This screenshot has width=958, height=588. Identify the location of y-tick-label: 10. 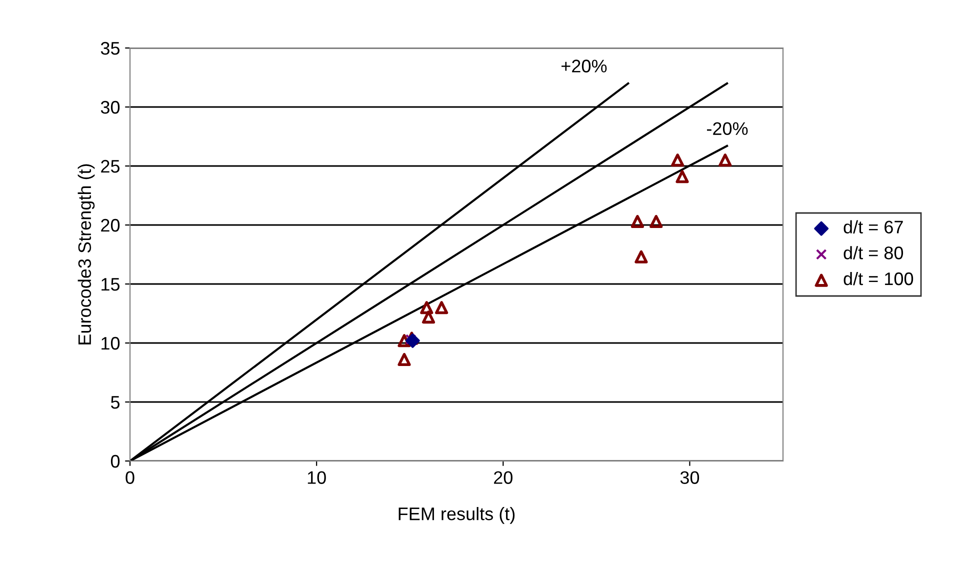
(111, 343).